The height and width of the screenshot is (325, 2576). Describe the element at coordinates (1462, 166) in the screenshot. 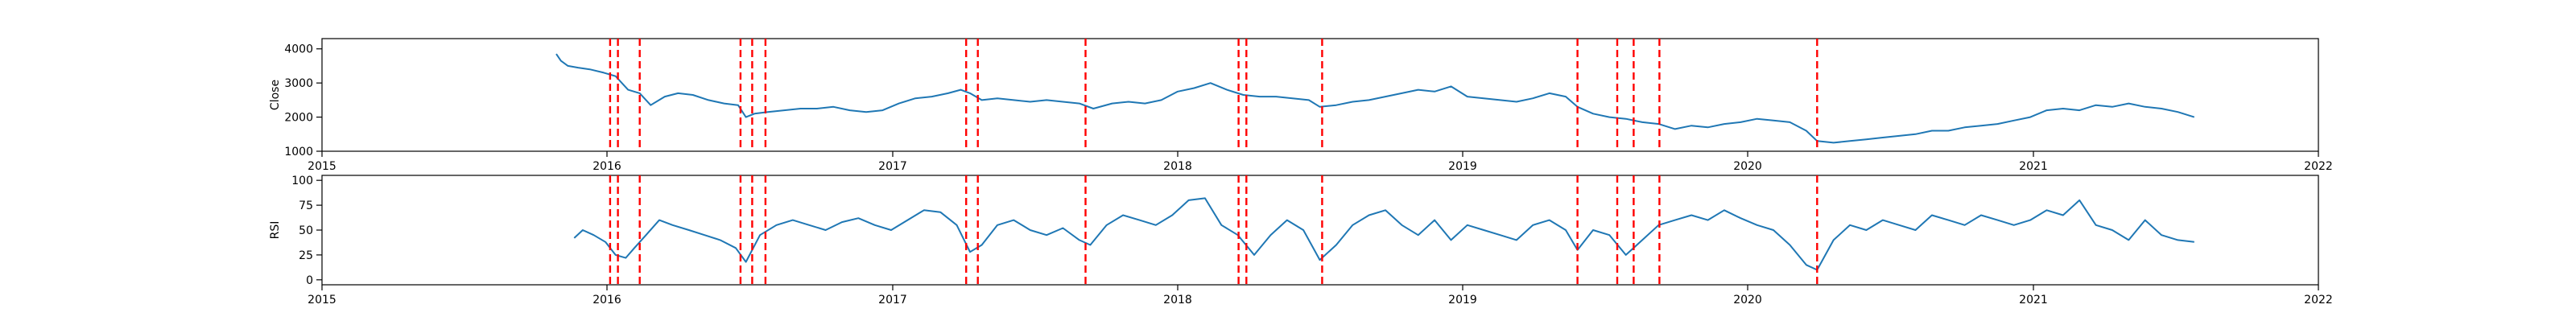

I see `x-tick-label: 2019` at that location.